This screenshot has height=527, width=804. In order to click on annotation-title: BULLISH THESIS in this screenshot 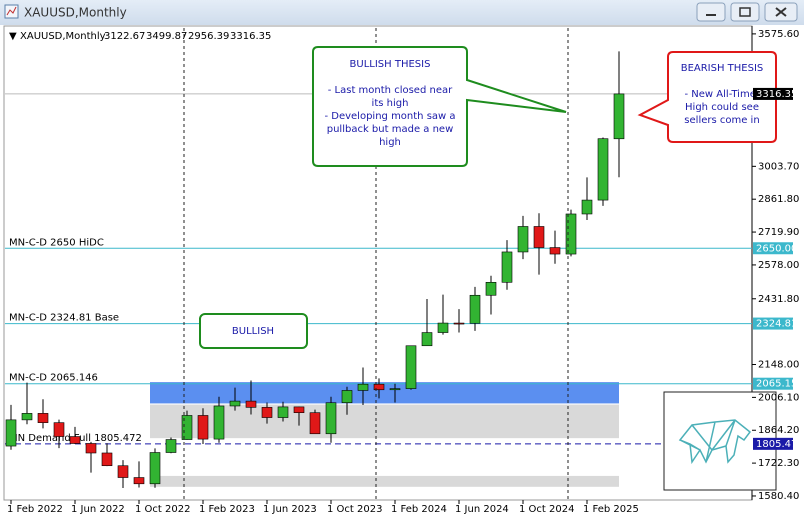, I will do `click(390, 64)`.